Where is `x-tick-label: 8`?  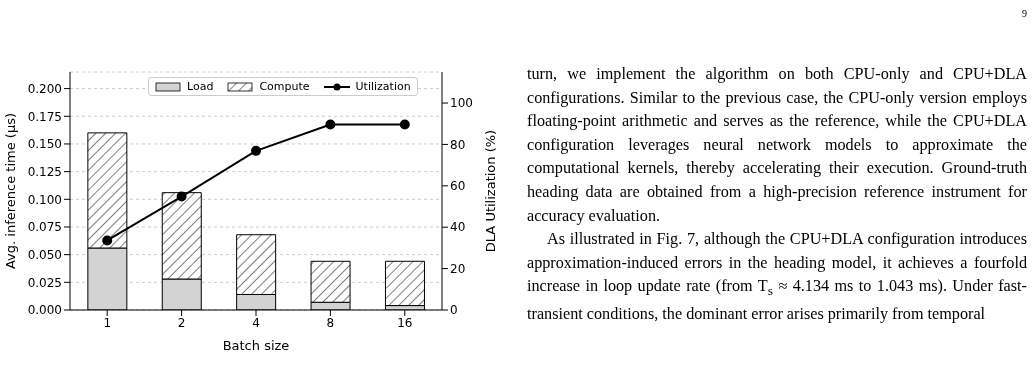
x-tick-label: 8 is located at coordinates (330, 322).